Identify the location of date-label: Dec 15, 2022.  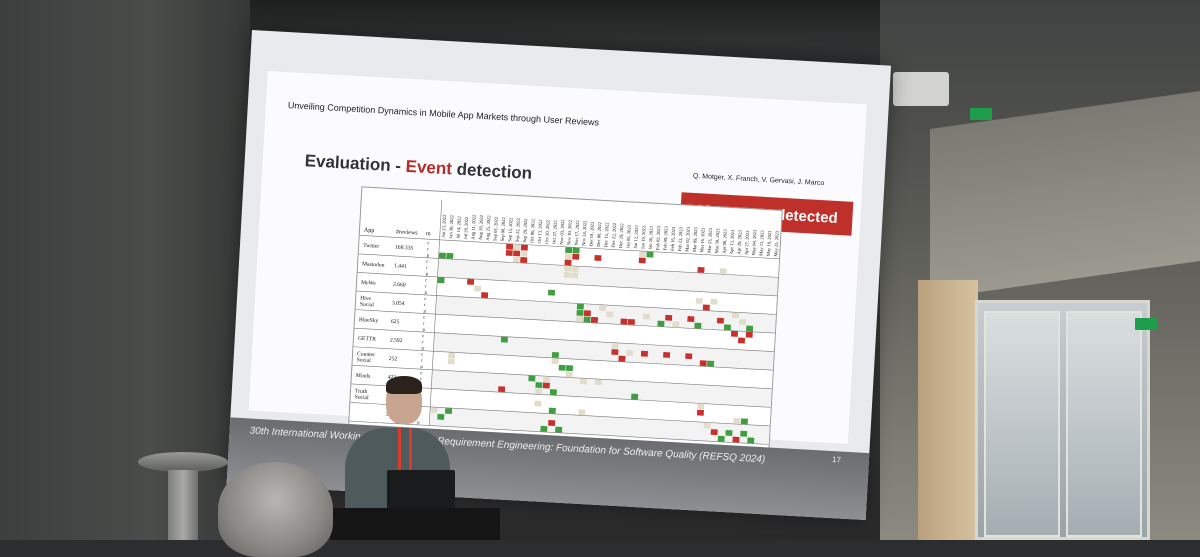
(606, 235).